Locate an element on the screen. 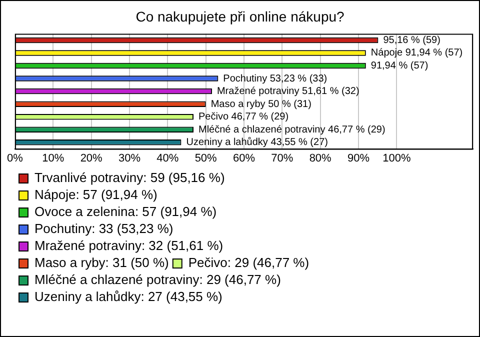  data-label: Mléčné a chlazené potraviny 46,77 % (29) is located at coordinates (292, 130).